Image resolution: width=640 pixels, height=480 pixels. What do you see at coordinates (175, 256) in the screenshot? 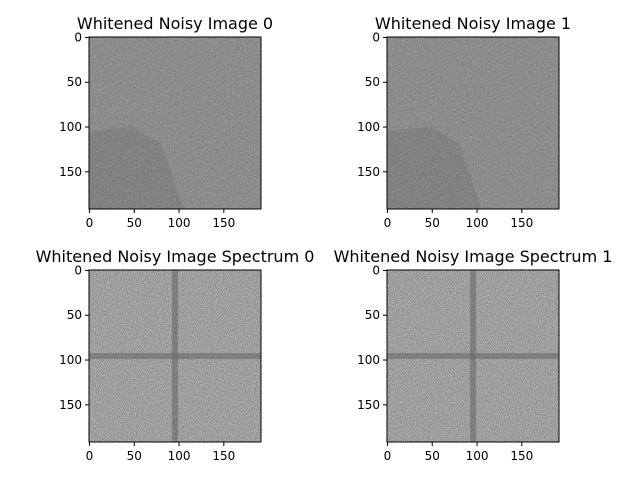
I see `panel-title: Whitened Noisy Image Spectrum 0` at bounding box center [175, 256].